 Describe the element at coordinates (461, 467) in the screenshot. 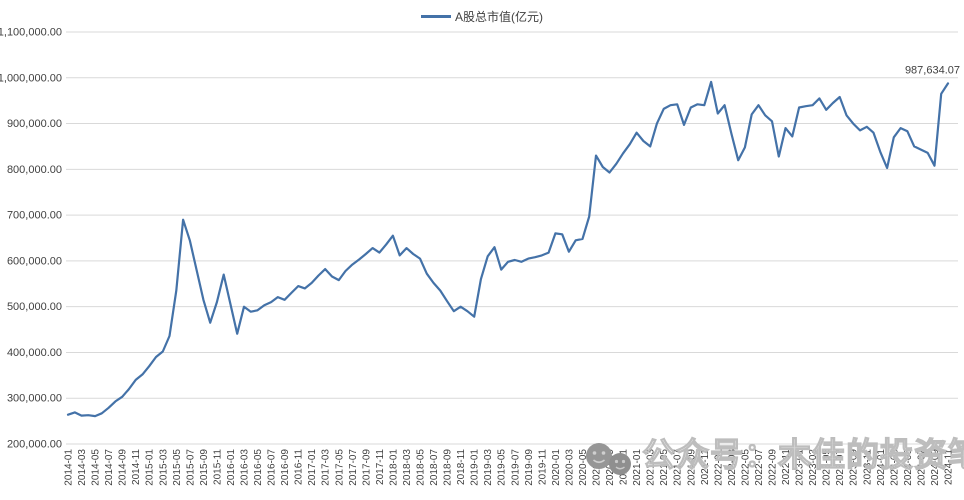

I see `x-tick-label: 2018-11` at that location.